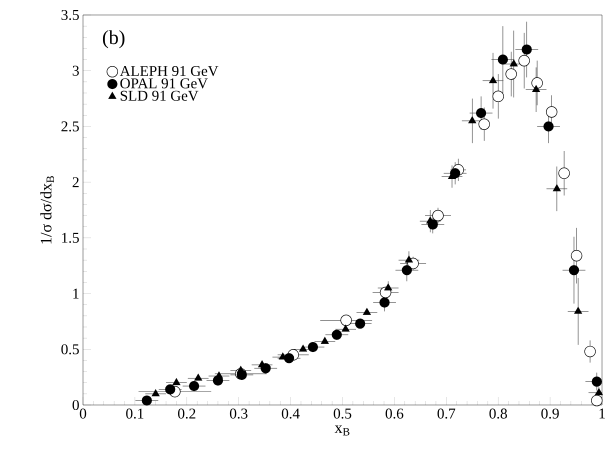 This screenshot has height=462, width=613. I want to click on y-tick-label: 1, so click(76, 293).